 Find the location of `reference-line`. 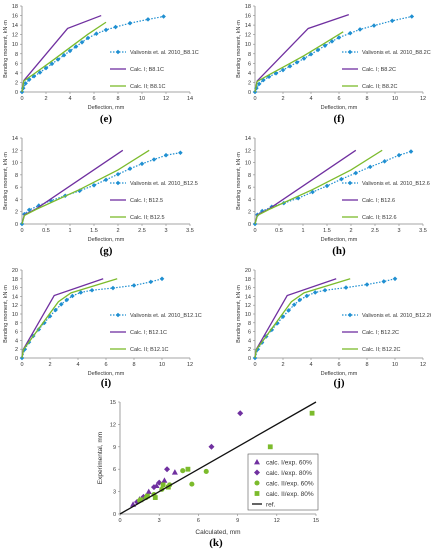

reference-line is located at coordinates (218, 458).